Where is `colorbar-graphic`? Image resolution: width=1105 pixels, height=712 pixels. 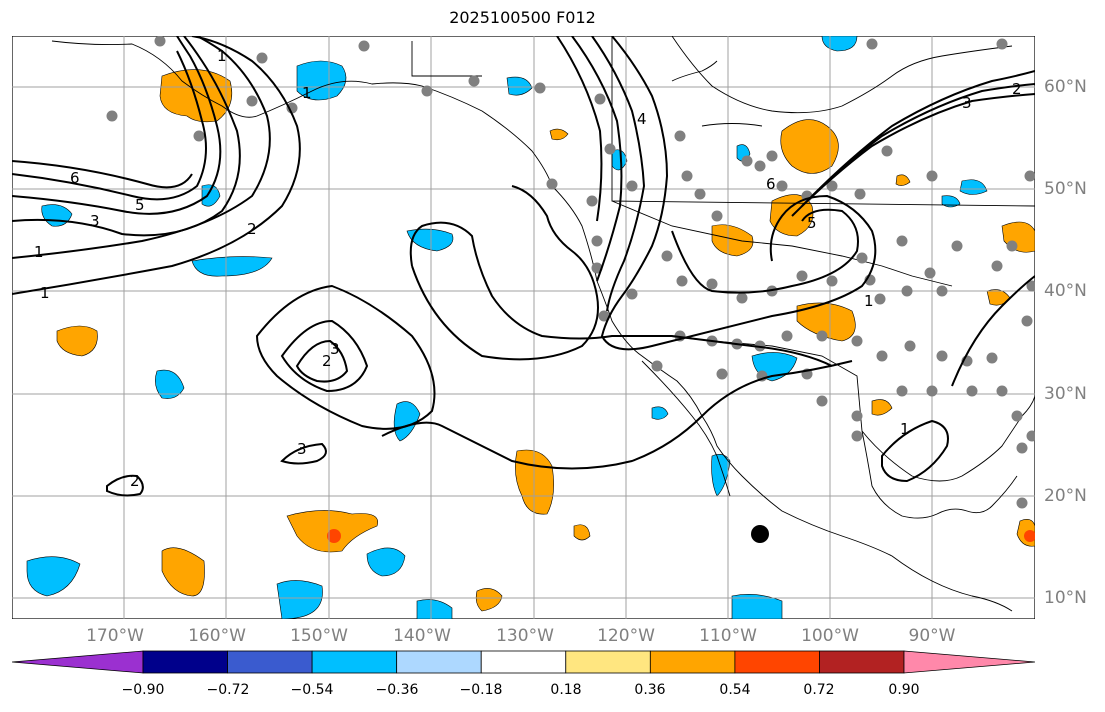 colorbar-graphic is located at coordinates (523, 662).